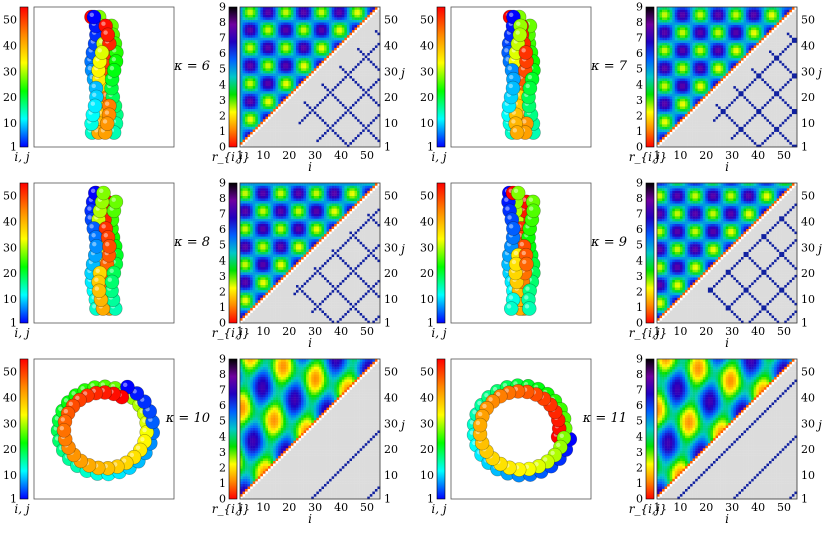 This screenshot has height=534, width=830. Describe the element at coordinates (10, 273) in the screenshot. I see `structure-colorbar-tick: 20` at that location.